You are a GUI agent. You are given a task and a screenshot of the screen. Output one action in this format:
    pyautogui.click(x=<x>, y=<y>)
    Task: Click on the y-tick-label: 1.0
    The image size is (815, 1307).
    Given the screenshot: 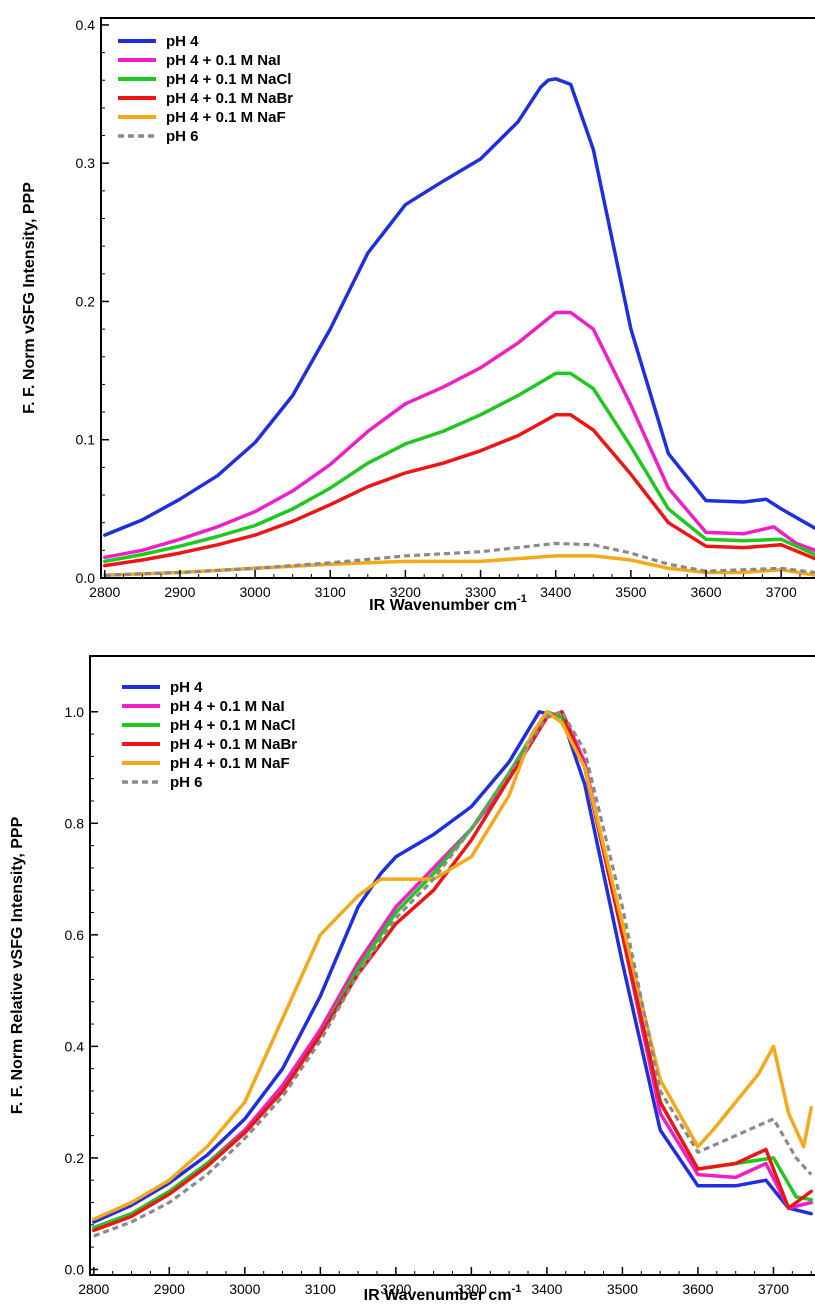 What is the action you would take?
    pyautogui.click(x=75, y=712)
    